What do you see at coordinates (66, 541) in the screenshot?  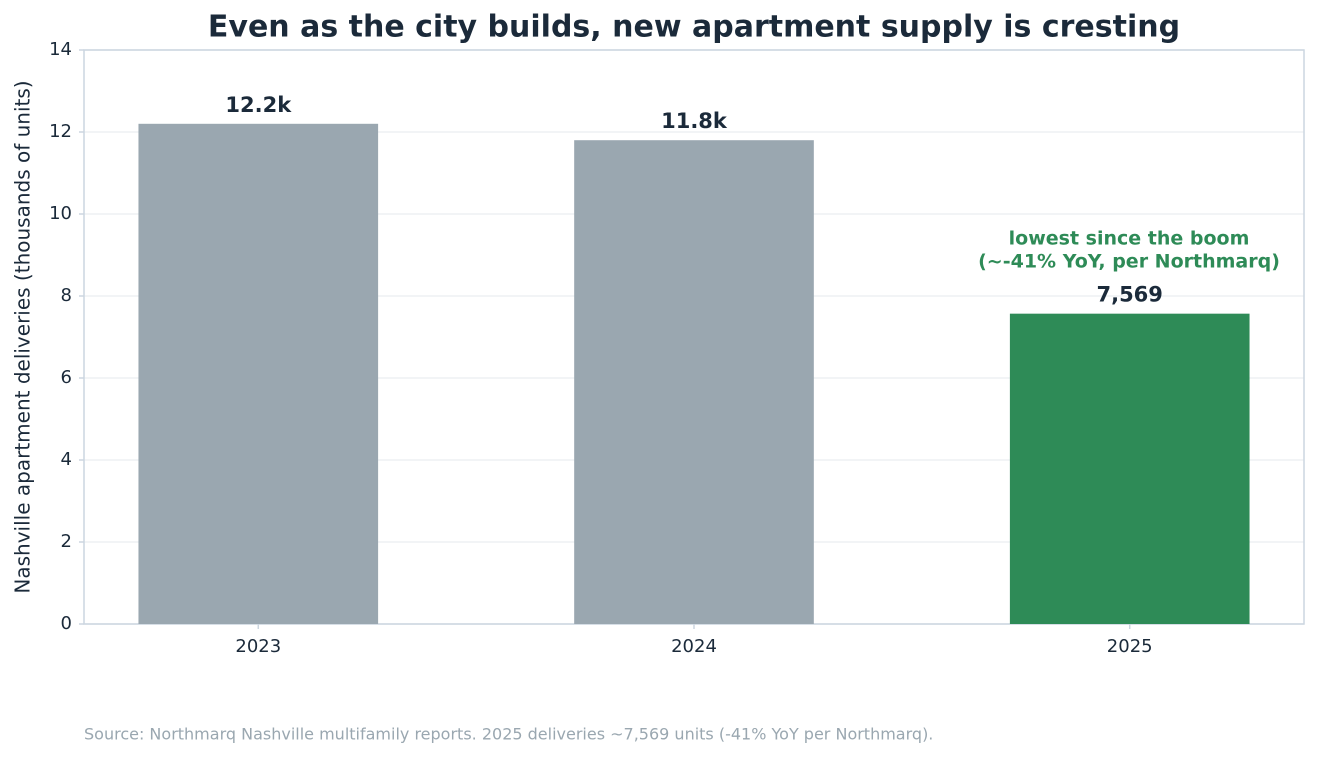 I see `y-tick-label: 2` at bounding box center [66, 541].